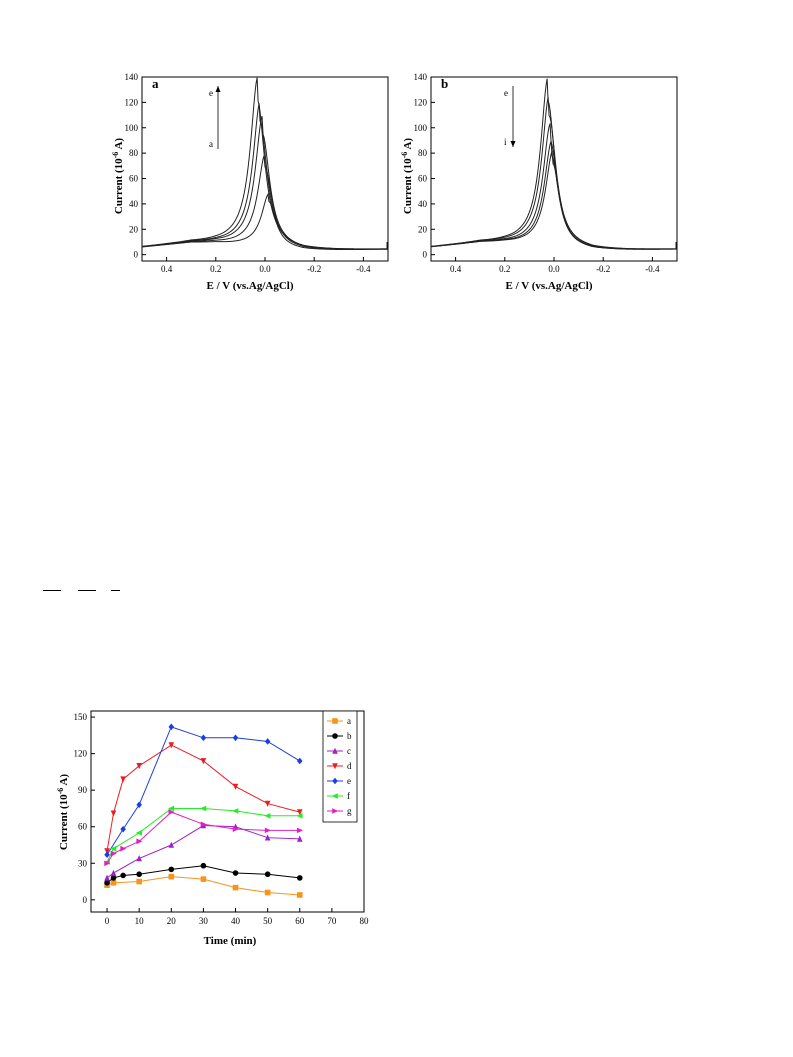  Describe the element at coordinates (211, 93) in the screenshot. I see `arrow-a-top-label: e` at that location.